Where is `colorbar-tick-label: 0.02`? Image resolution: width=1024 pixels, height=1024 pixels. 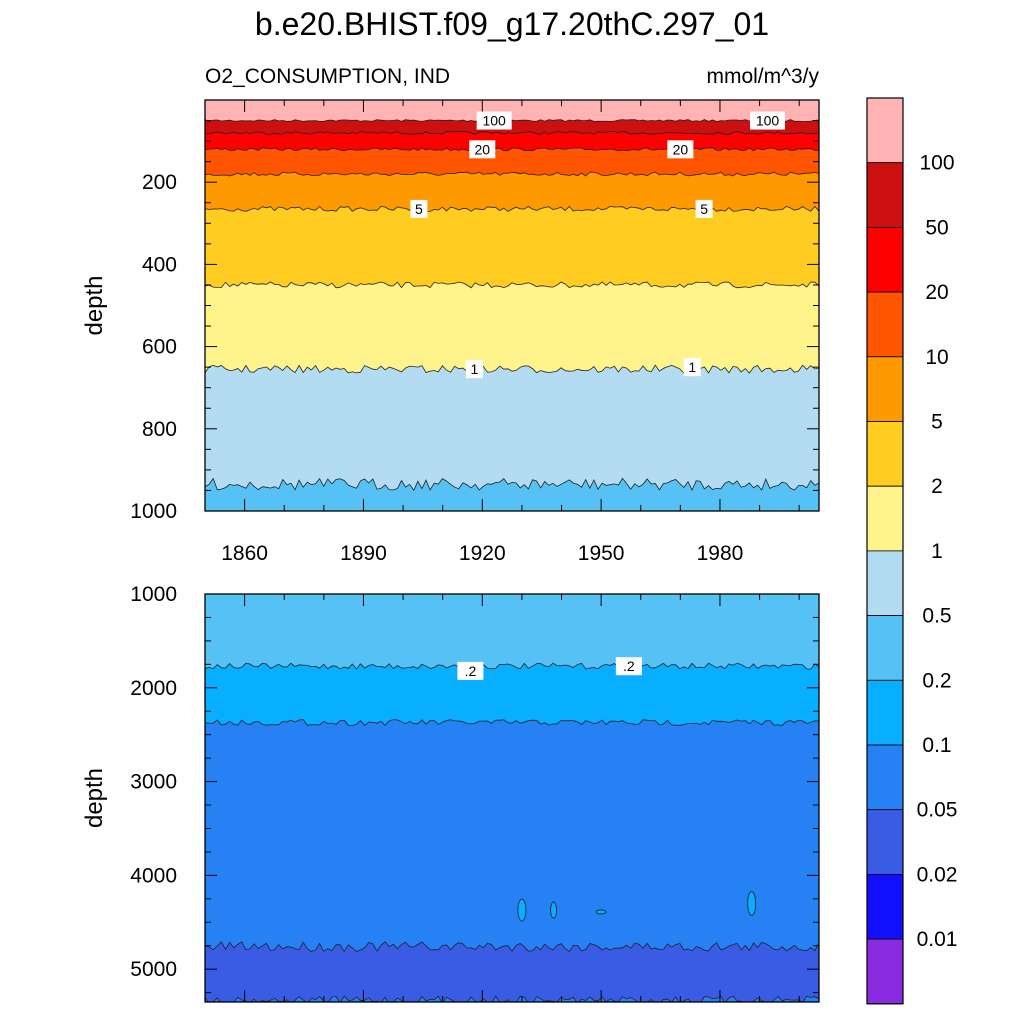 colorbar-tick-label: 0.02 is located at coordinates (937, 874).